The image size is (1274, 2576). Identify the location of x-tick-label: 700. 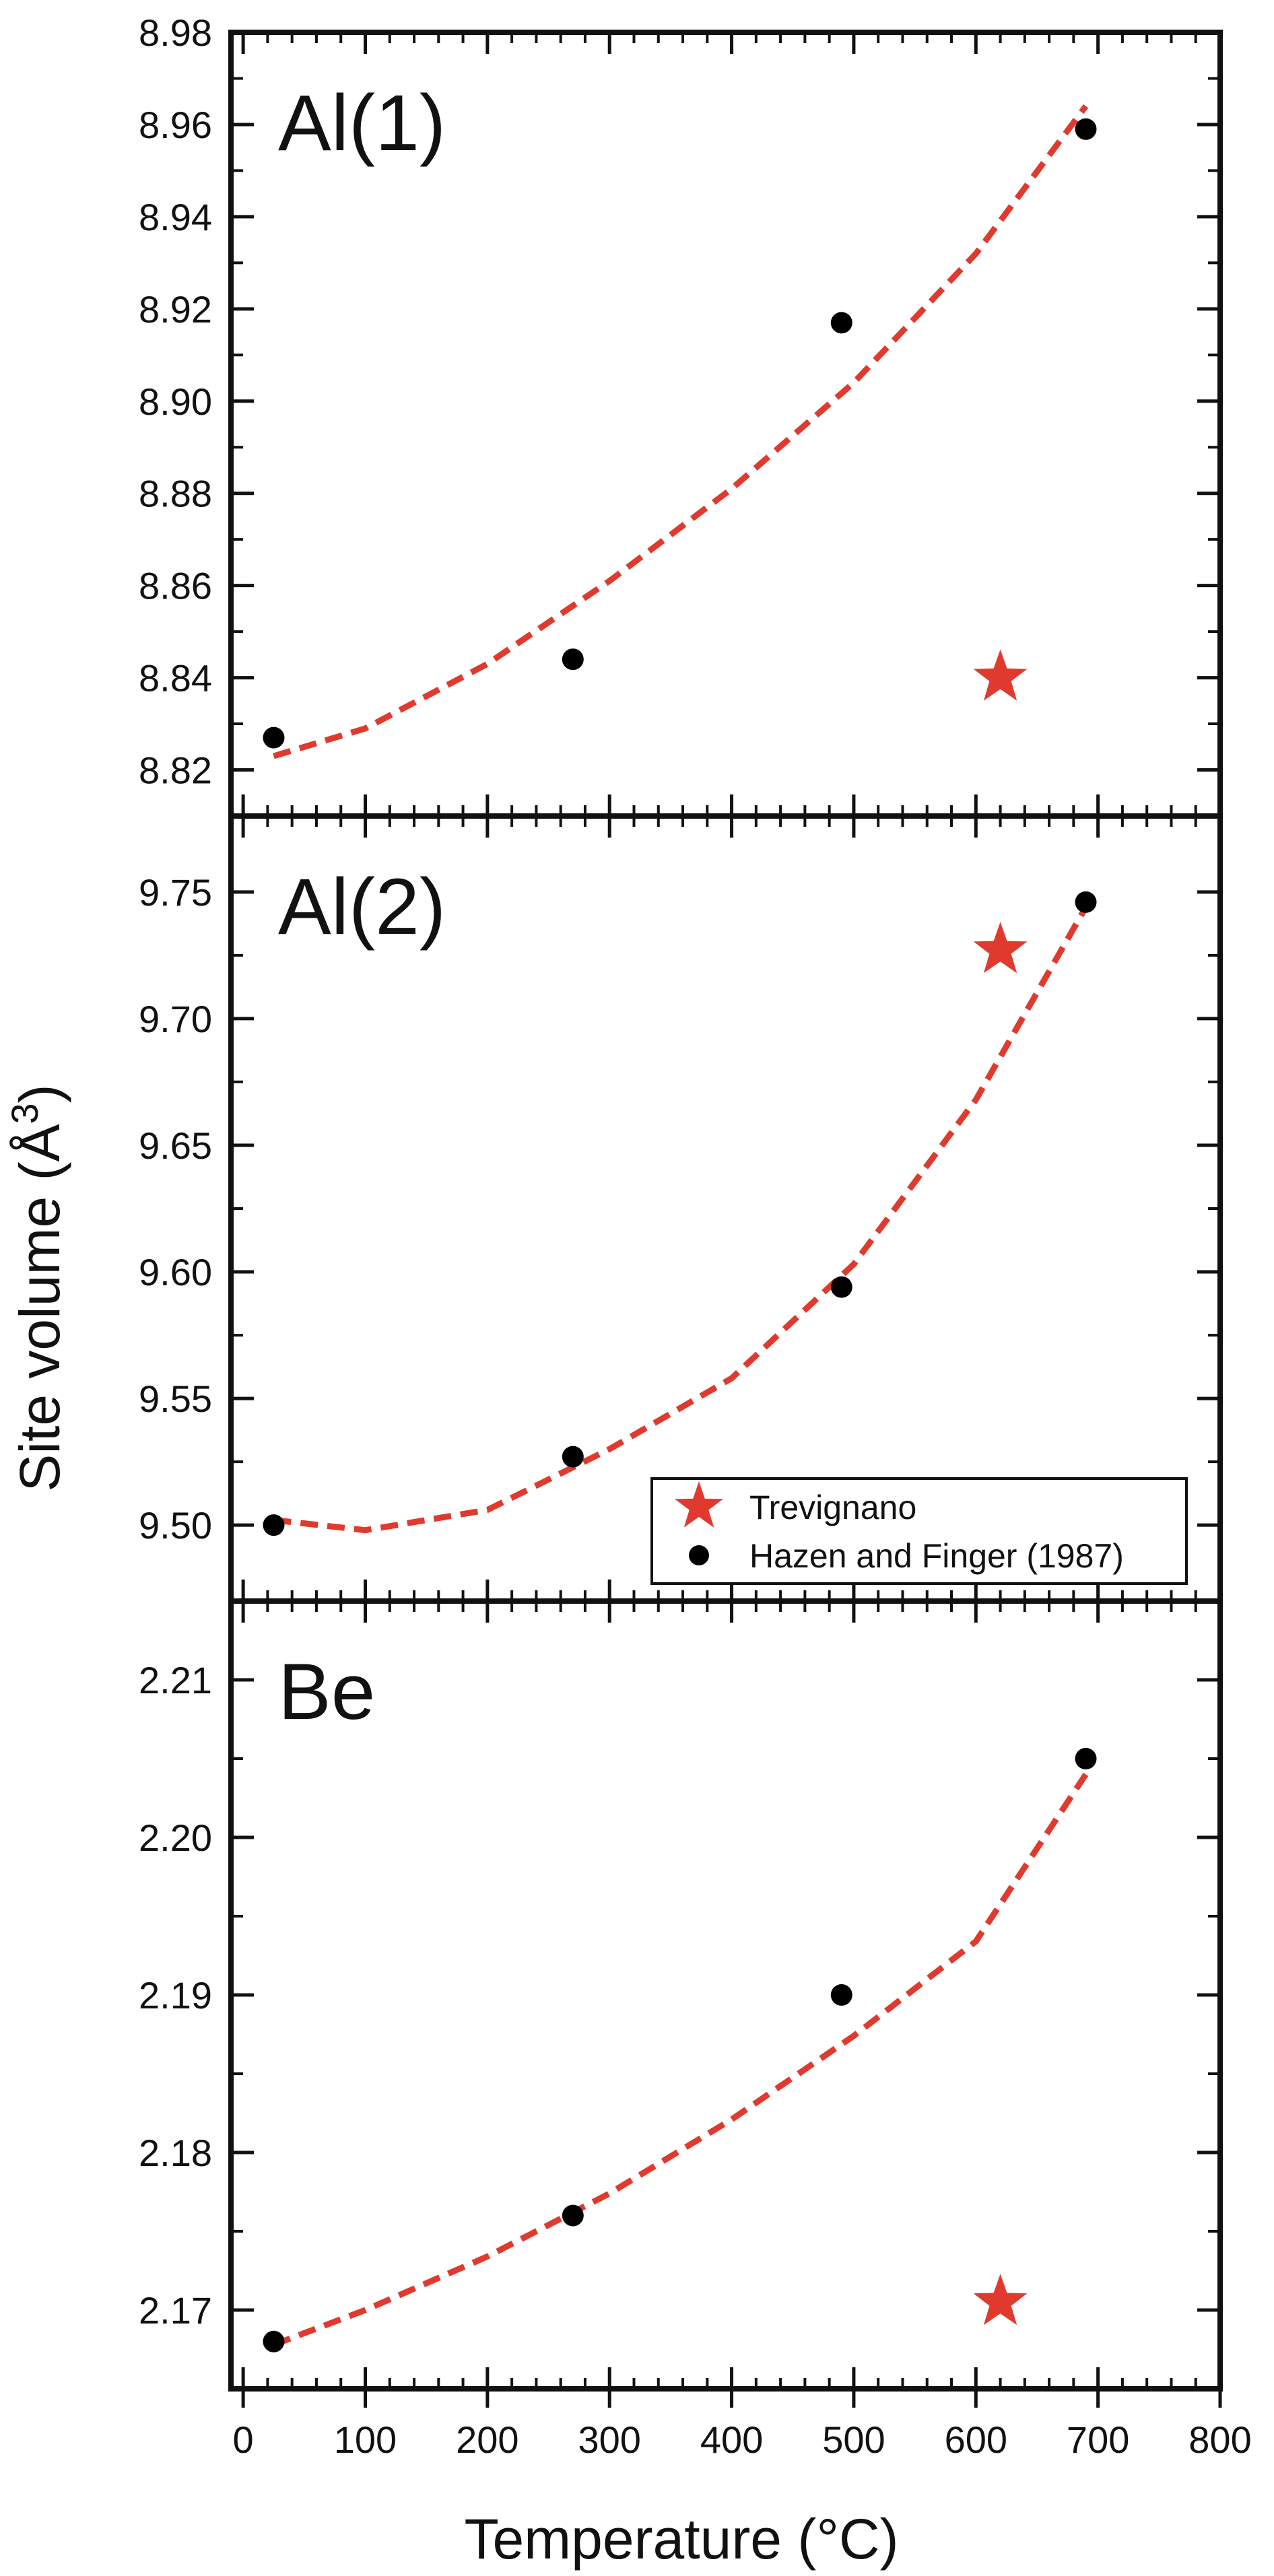
(1098, 2440).